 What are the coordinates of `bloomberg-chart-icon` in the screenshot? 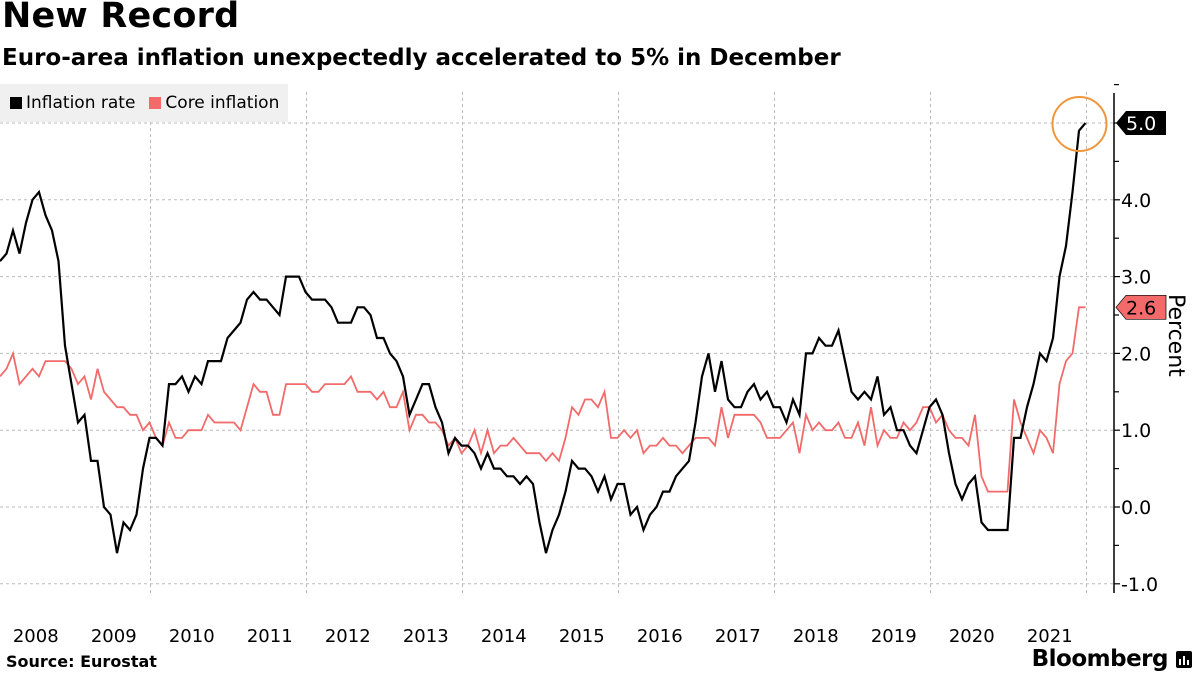 It's located at (1184, 659).